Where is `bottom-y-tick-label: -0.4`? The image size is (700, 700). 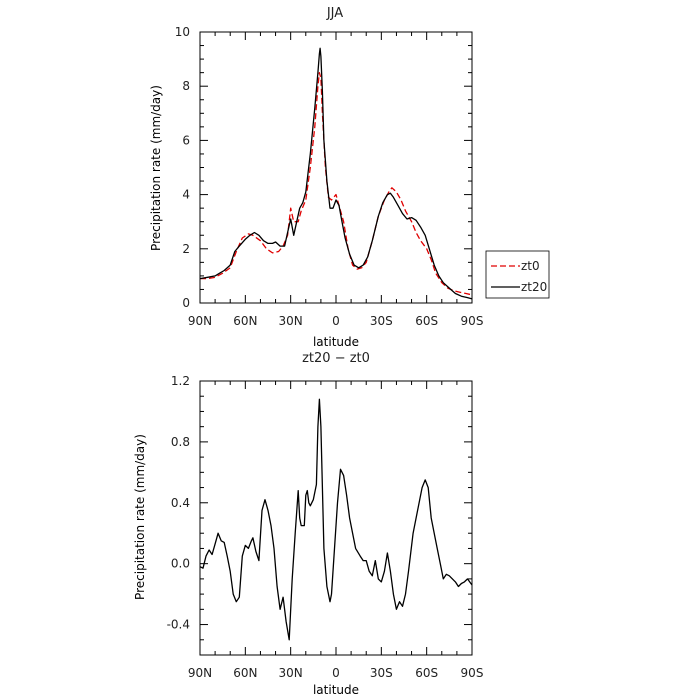 bottom-y-tick-label: -0.4 is located at coordinates (178, 625).